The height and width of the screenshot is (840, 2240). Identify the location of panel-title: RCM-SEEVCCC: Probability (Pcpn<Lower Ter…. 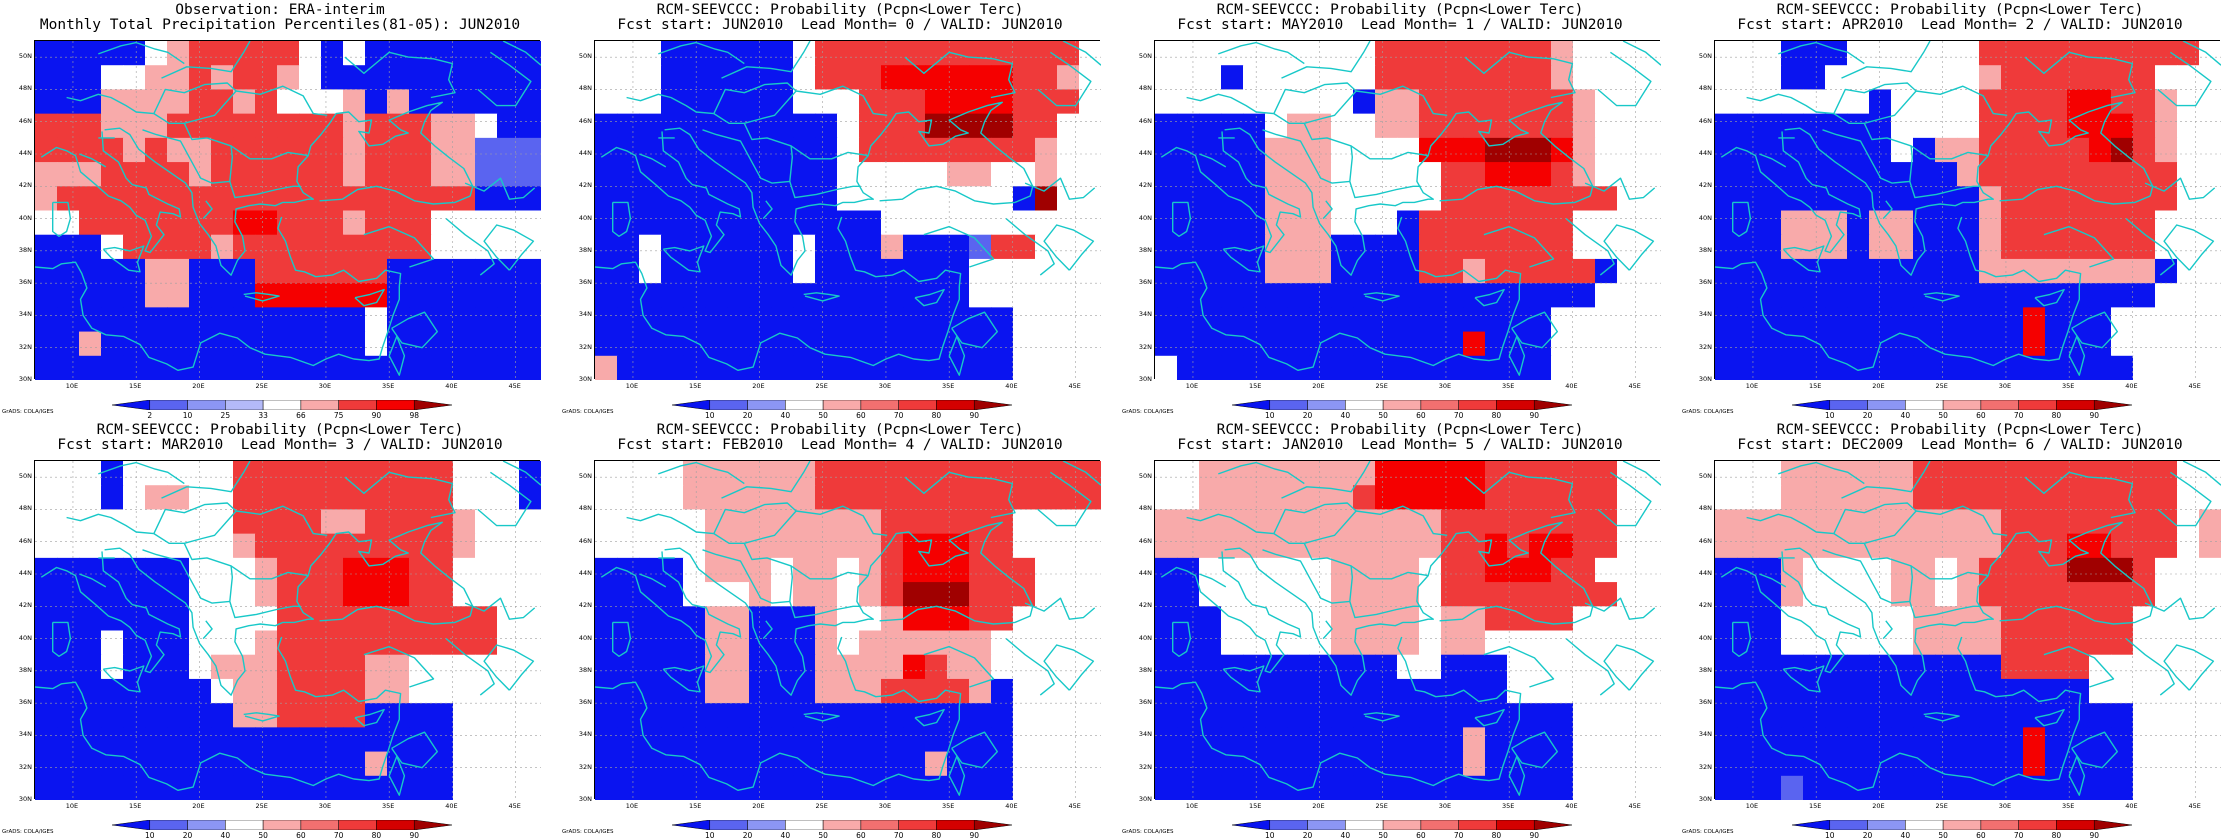
(1400, 10).